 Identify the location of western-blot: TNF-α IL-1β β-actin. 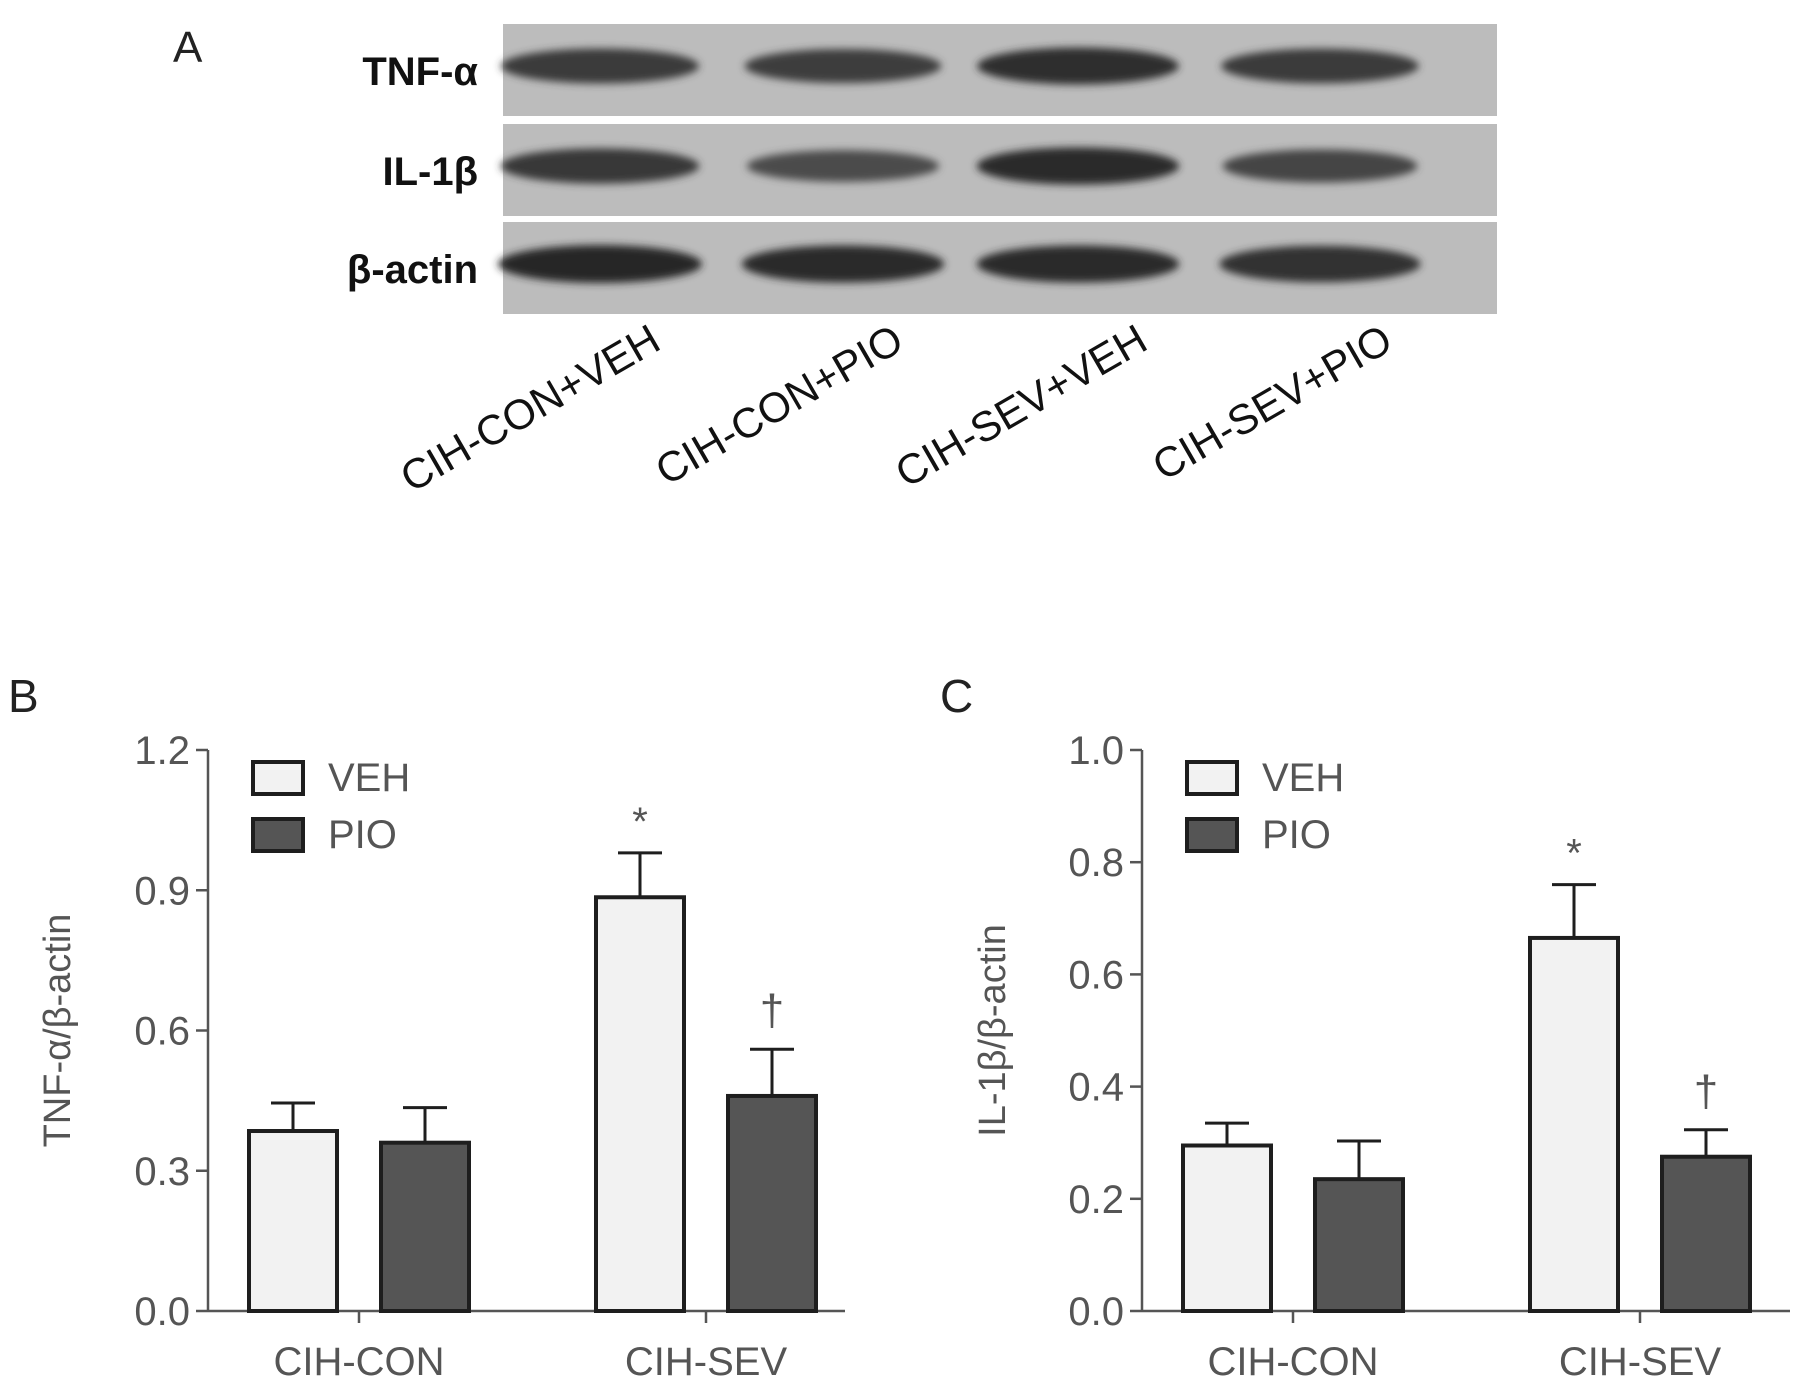
(922, 169).